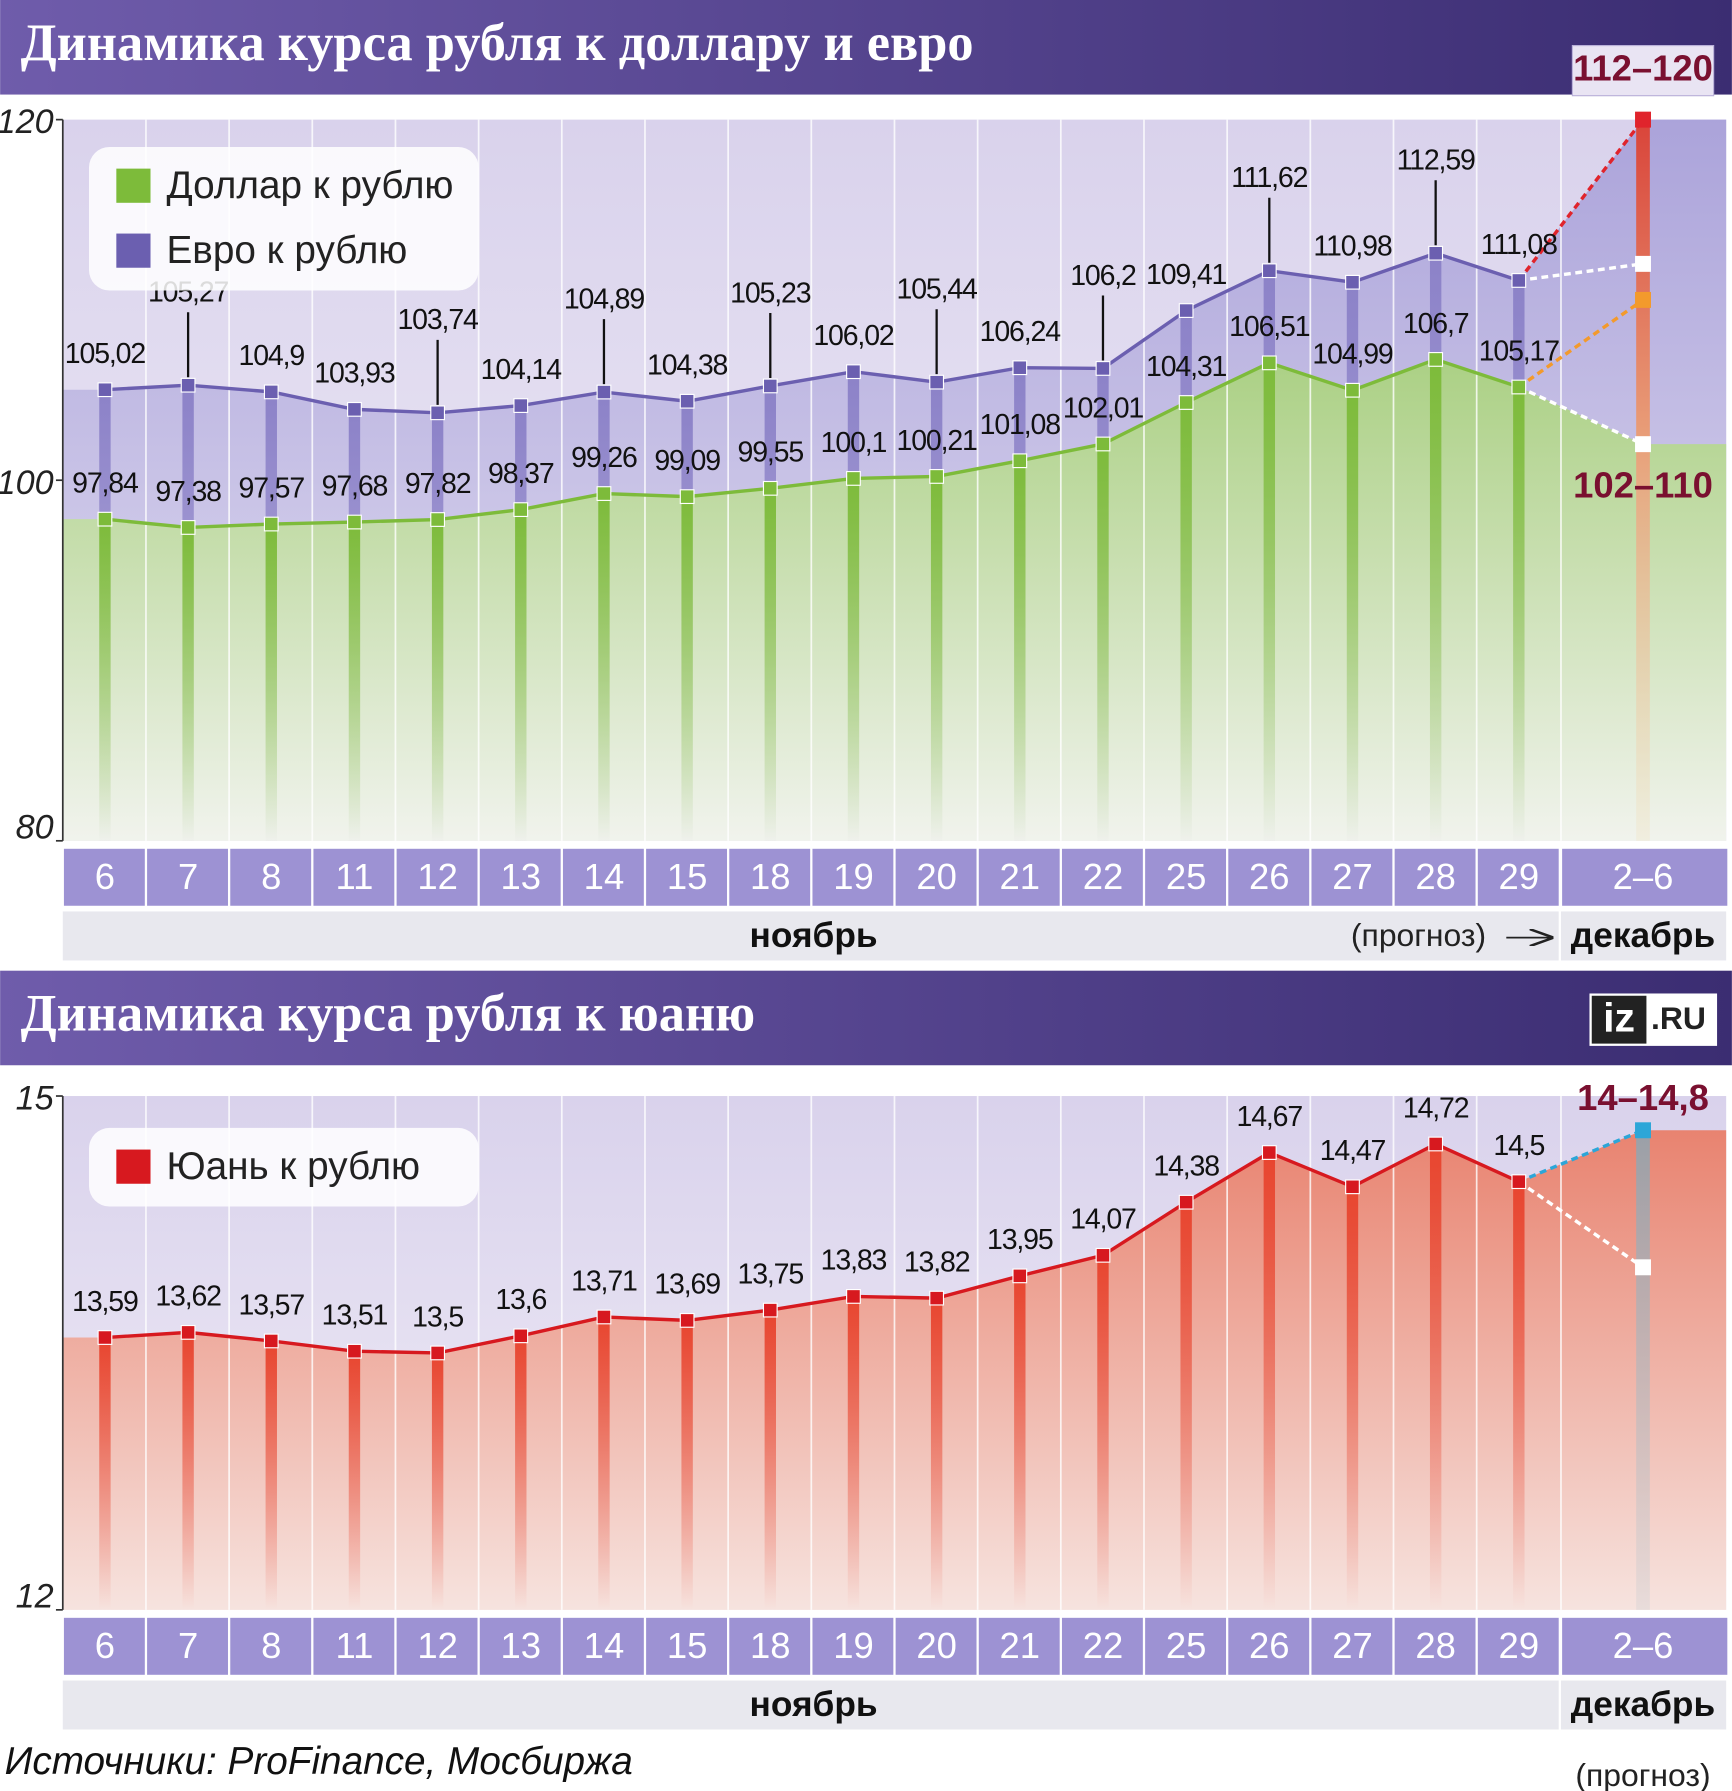 Image resolution: width=1732 pixels, height=1791 pixels. I want to click on forecast-line-low, so click(1581, 272).